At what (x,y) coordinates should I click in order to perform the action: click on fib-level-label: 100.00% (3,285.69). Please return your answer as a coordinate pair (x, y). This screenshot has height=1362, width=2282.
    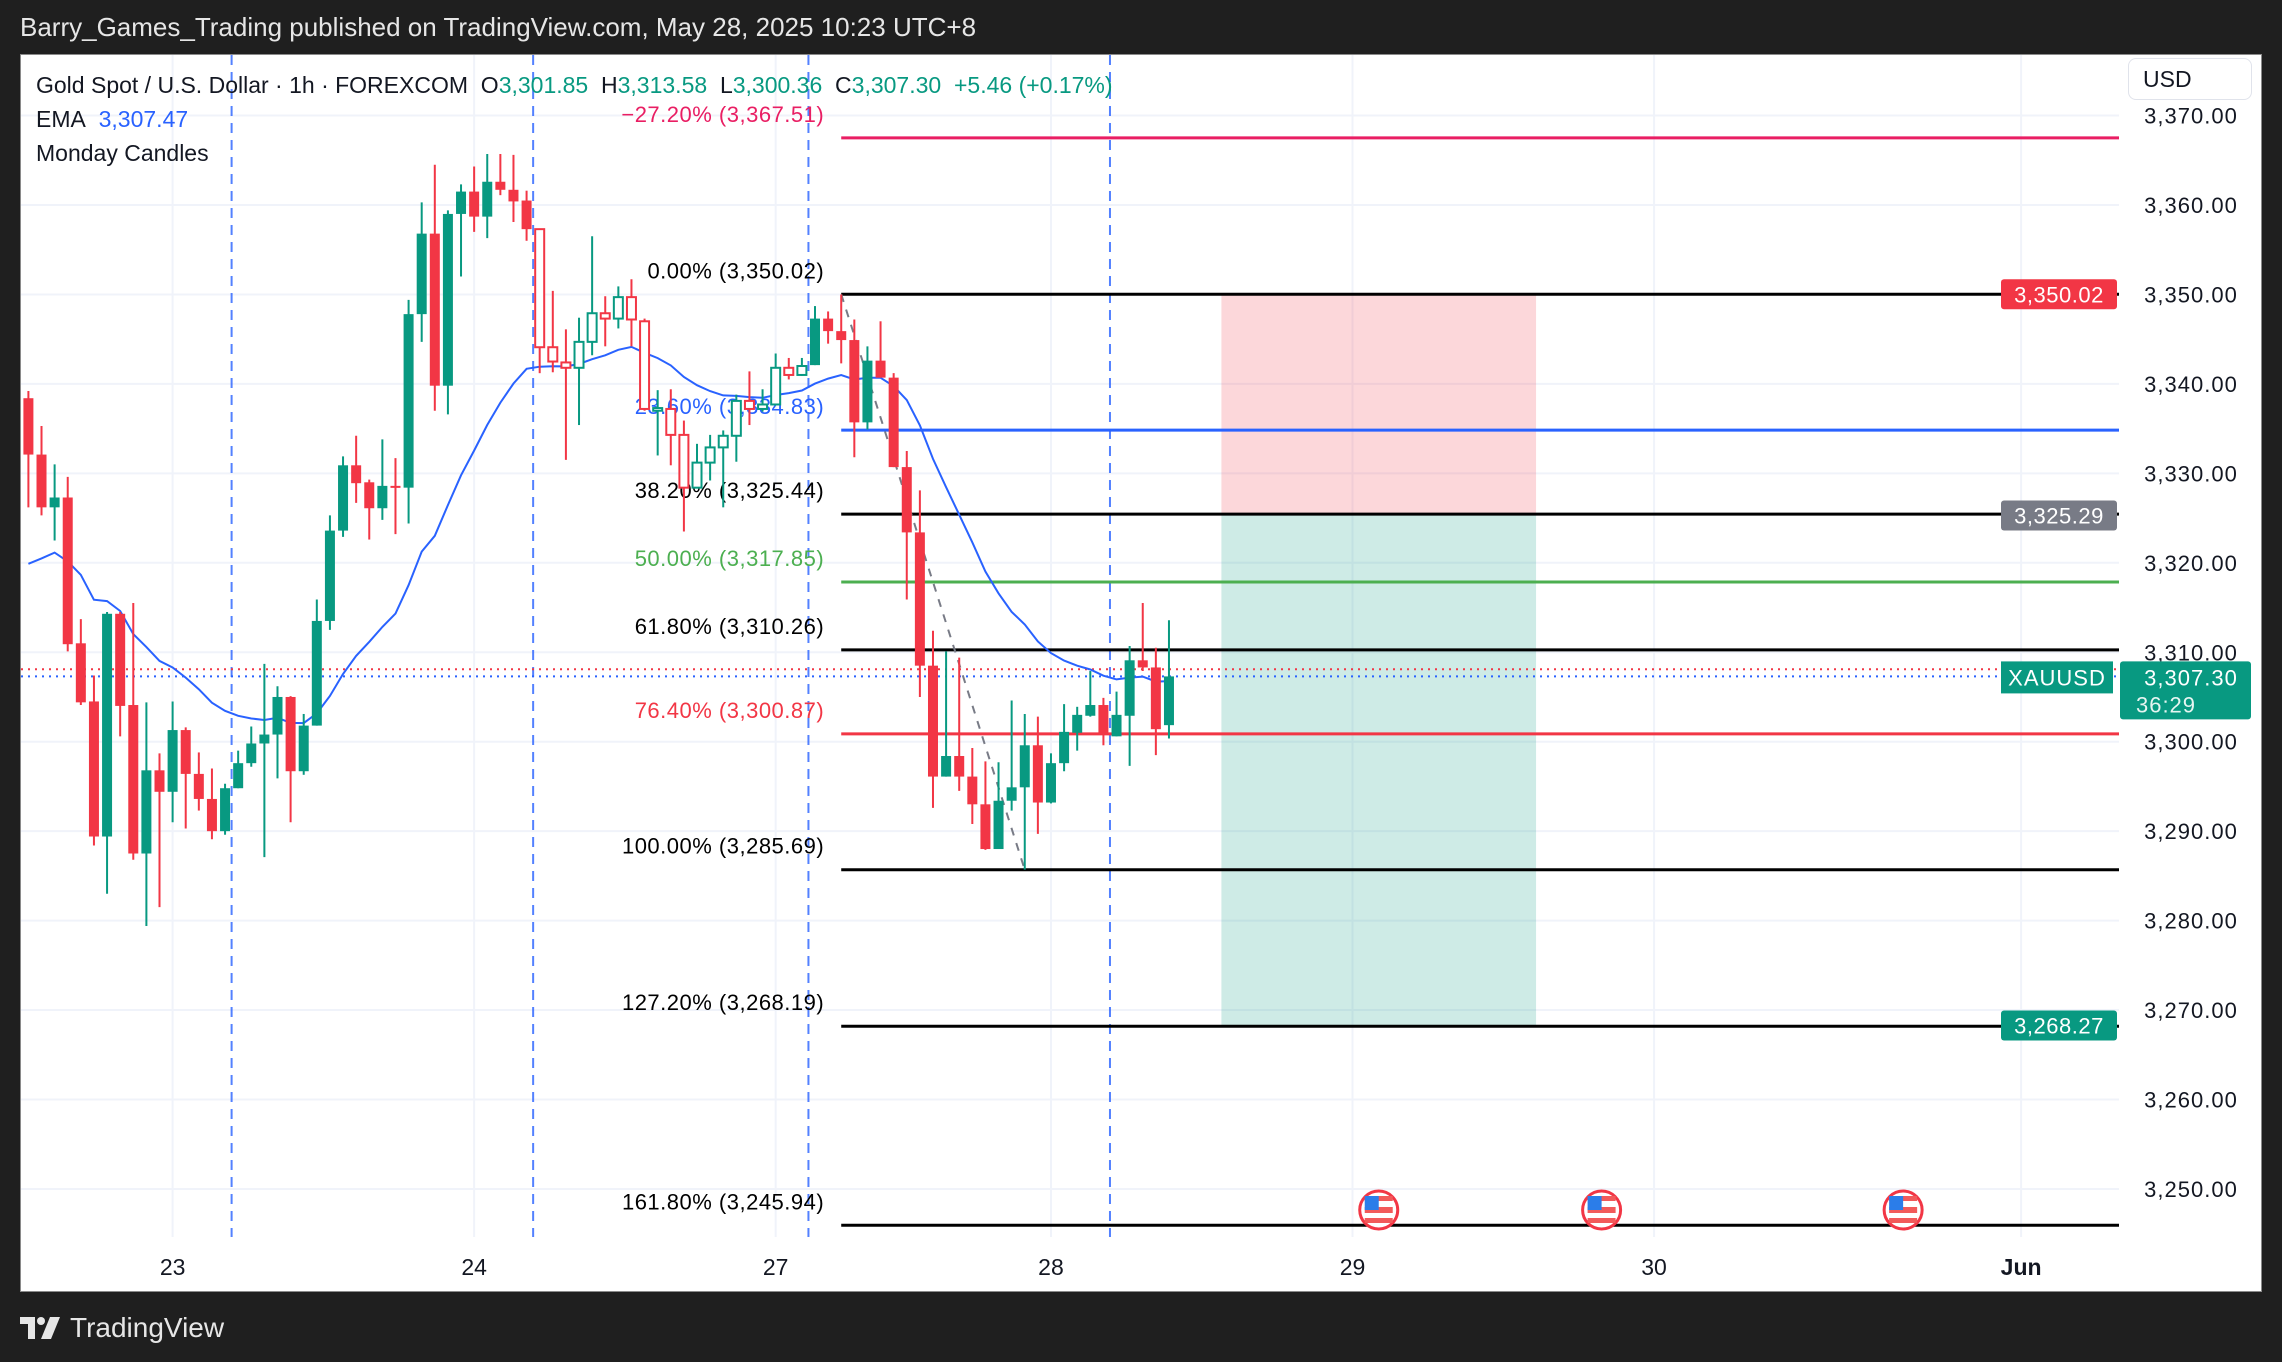
    Looking at the image, I should click on (723, 846).